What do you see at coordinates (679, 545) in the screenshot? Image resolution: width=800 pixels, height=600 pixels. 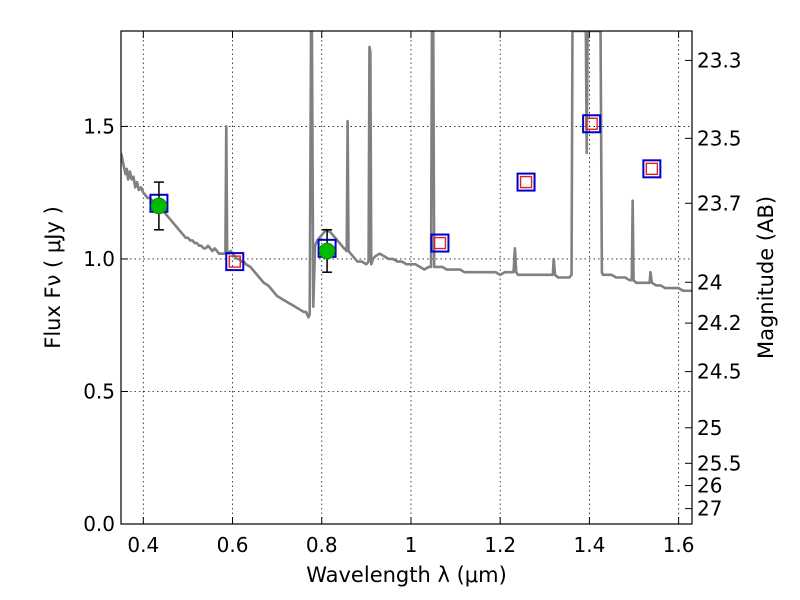 I see `x-tick-label: 1.6` at bounding box center [679, 545].